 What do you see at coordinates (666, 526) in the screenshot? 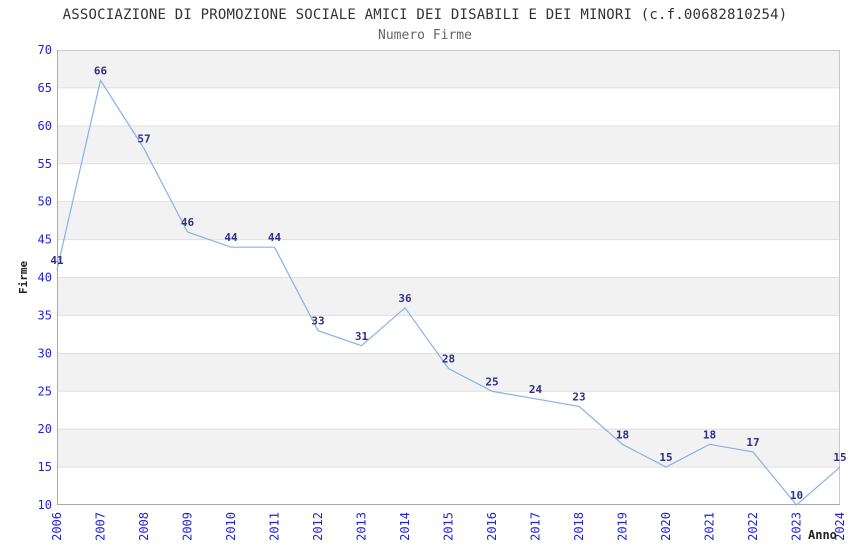
I see `x-tick-label: 2020` at bounding box center [666, 526].